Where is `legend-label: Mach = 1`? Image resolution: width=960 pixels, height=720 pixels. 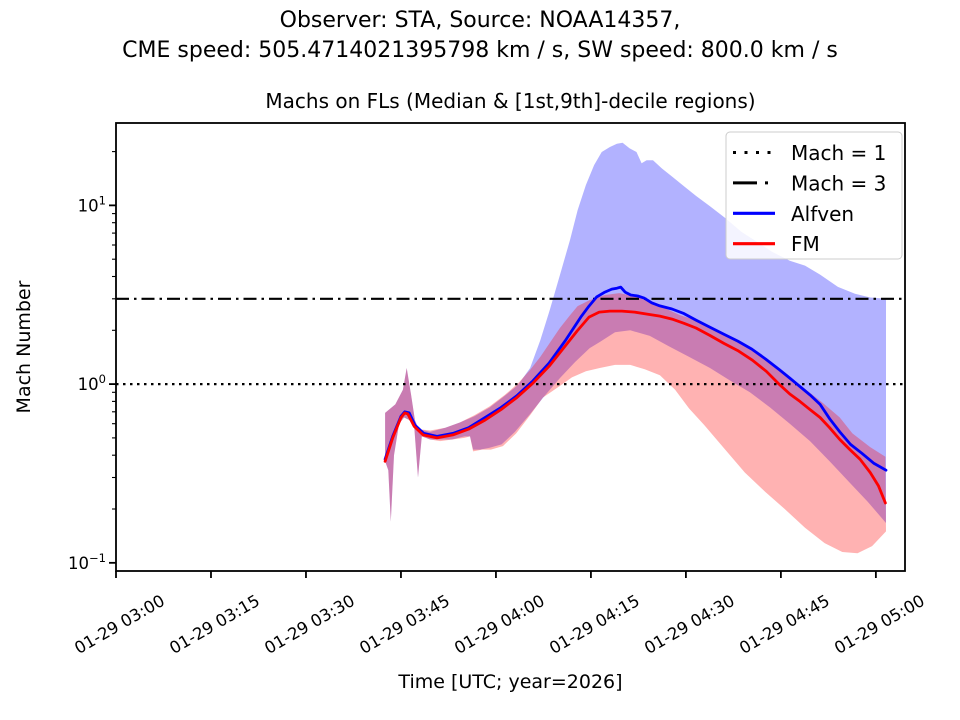
legend-label: Mach = 1 is located at coordinates (838, 153).